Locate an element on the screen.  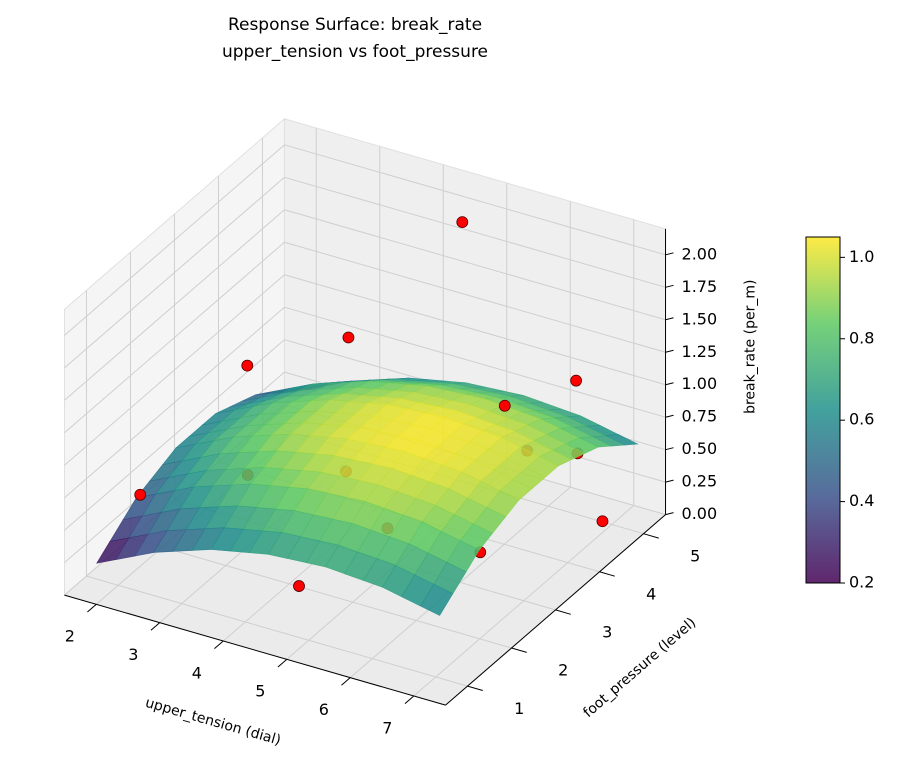
y-tick-label: 3 is located at coordinates (607, 632).